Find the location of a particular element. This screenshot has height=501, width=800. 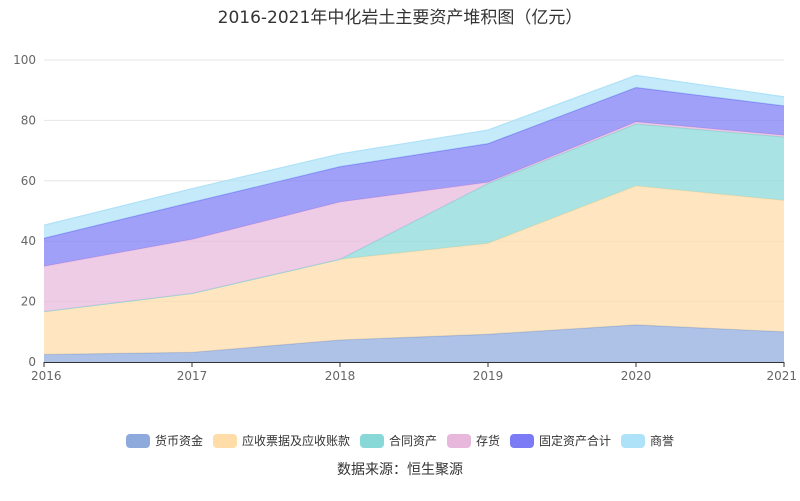

y-tick-label: 0 is located at coordinates (32, 362).